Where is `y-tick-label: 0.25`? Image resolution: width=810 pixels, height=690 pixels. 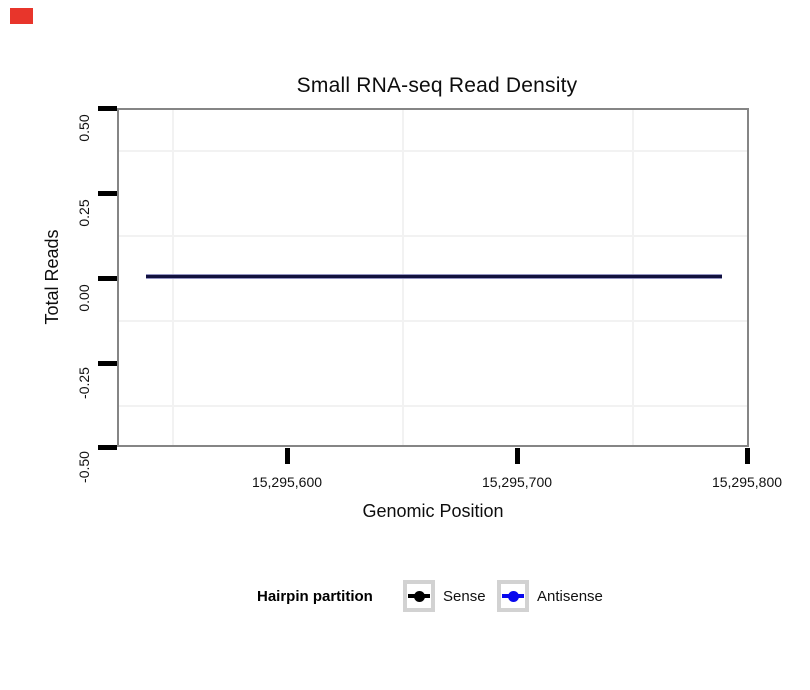 y-tick-label: 0.25 is located at coordinates (84, 213).